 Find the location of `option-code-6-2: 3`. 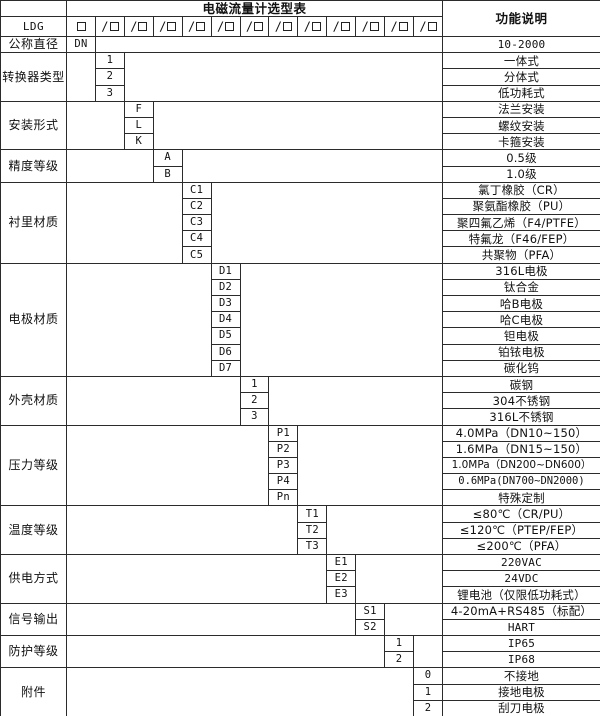

option-code-6-2: 3 is located at coordinates (254, 417).